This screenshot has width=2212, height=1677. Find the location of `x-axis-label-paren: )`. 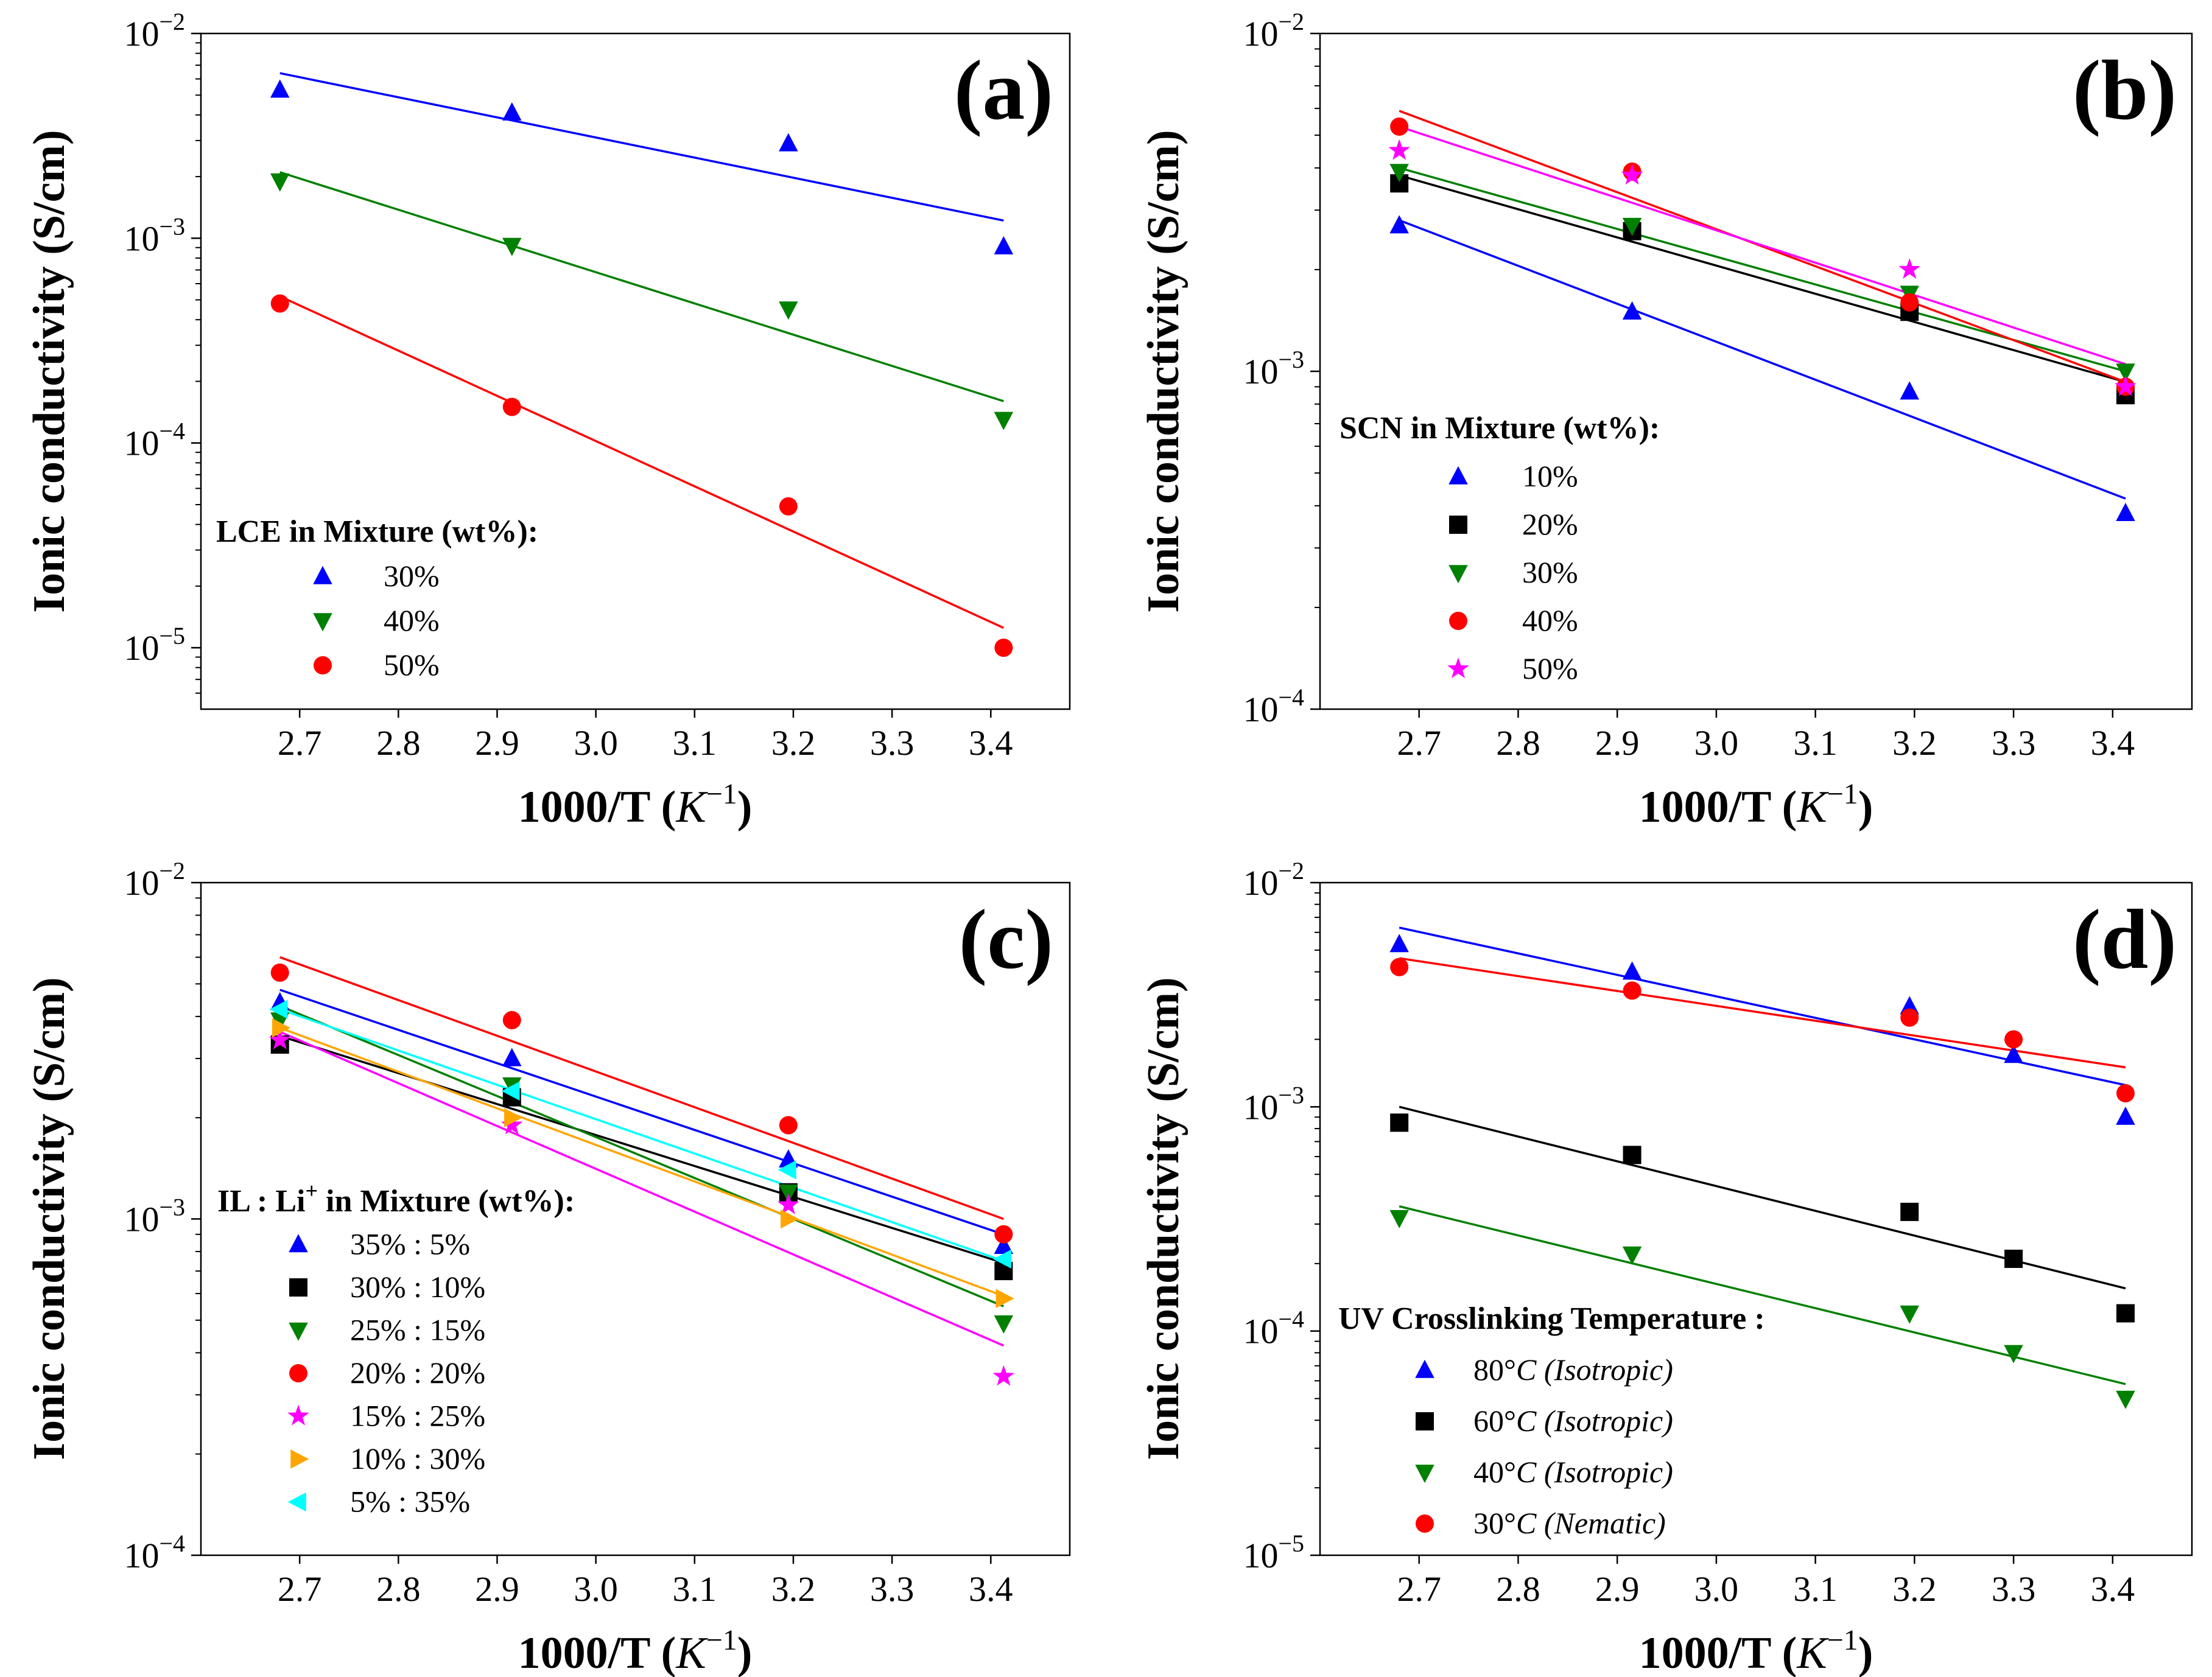

x-axis-label-paren: ) is located at coordinates (745, 1652).